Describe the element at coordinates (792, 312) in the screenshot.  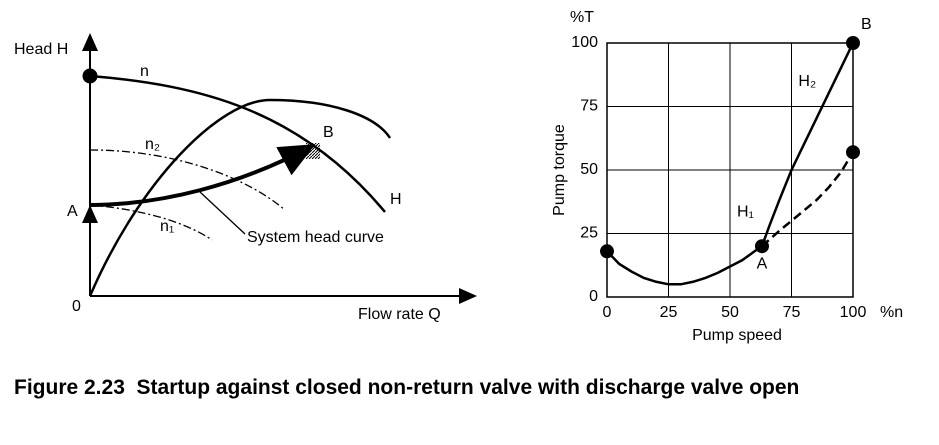
I see `x-tick-label: 75` at that location.